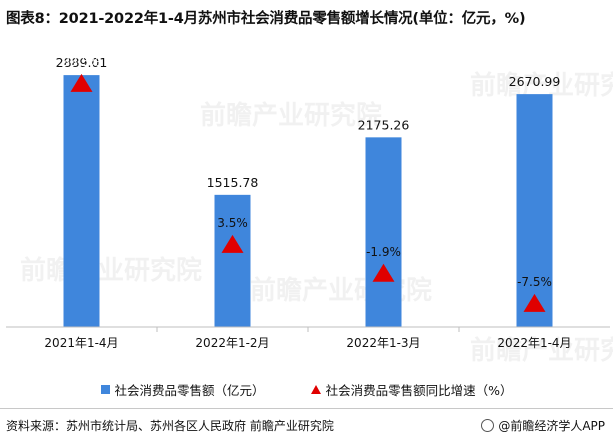 This screenshot has width=613, height=445. Describe the element at coordinates (383, 252) in the screenshot. I see `growth-value-label: -1.9%` at that location.